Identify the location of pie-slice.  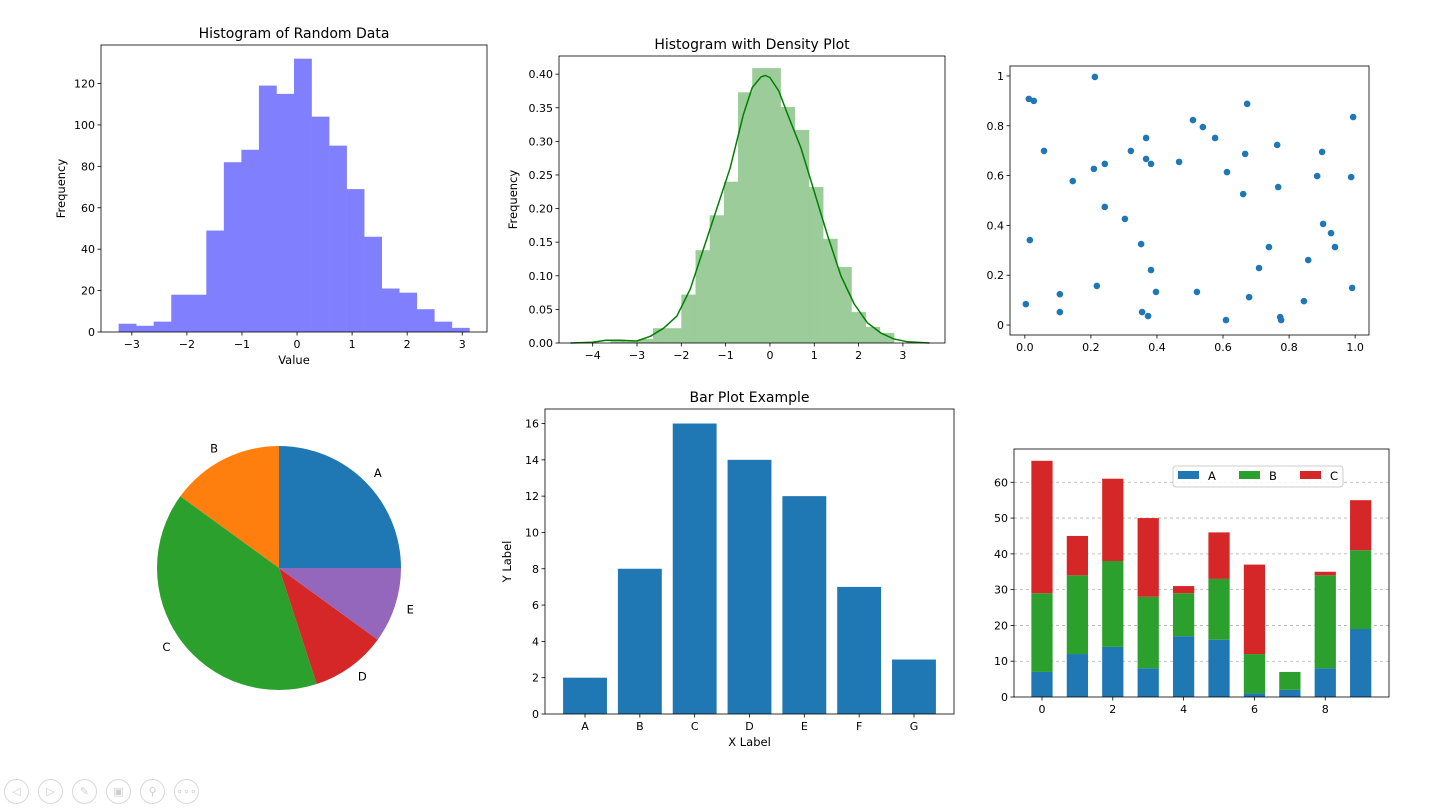
(229, 507).